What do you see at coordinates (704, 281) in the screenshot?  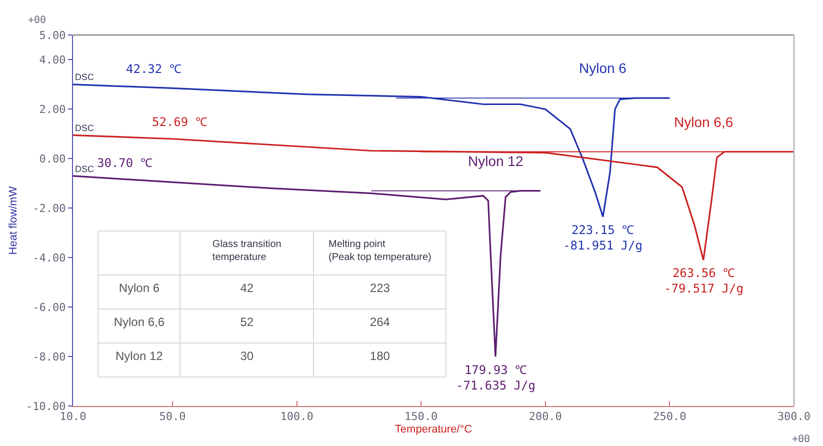 I see `annotation: 263.56 ℃ -79.517 J/g` at bounding box center [704, 281].